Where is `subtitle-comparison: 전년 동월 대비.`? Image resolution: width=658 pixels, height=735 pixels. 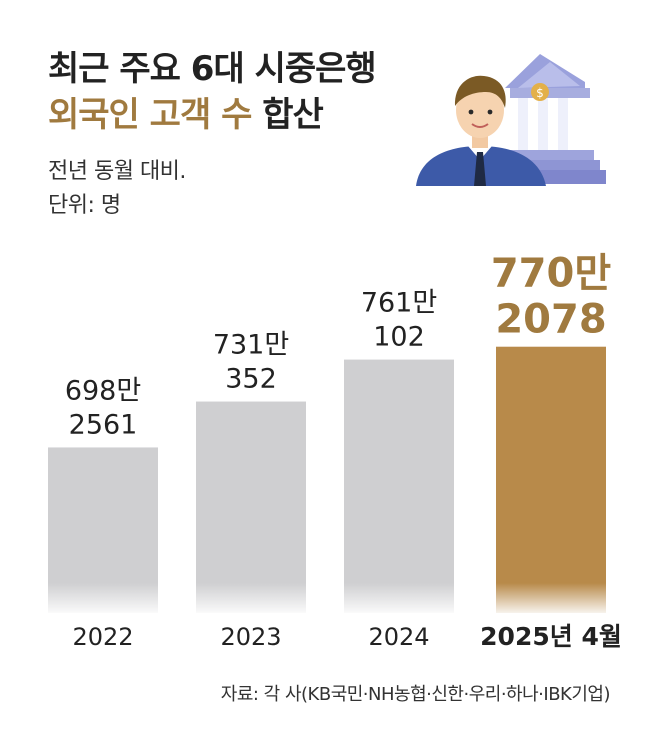 subtitle-comparison: 전년 동월 대비. is located at coordinates (117, 171).